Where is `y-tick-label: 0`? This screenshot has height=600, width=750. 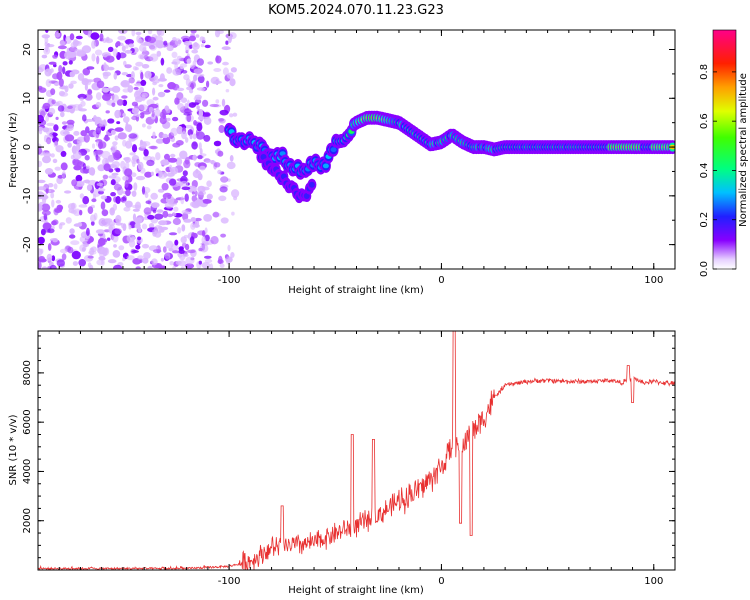
y-tick-label: 0 is located at coordinates (27, 147).